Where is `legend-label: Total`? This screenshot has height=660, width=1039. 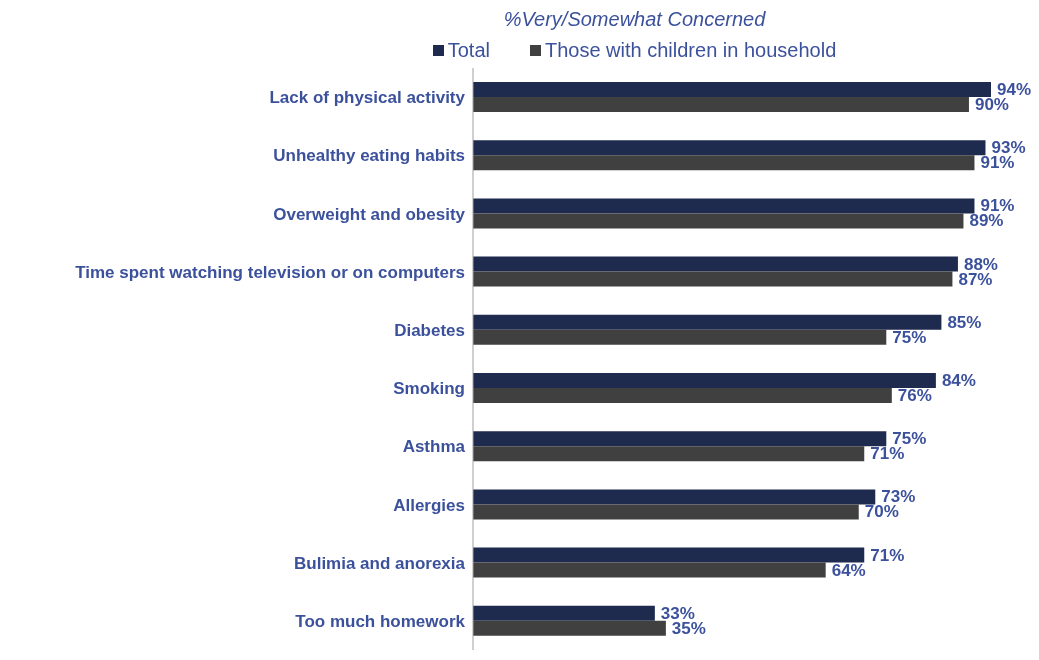
legend-label: Total is located at coordinates (468, 50).